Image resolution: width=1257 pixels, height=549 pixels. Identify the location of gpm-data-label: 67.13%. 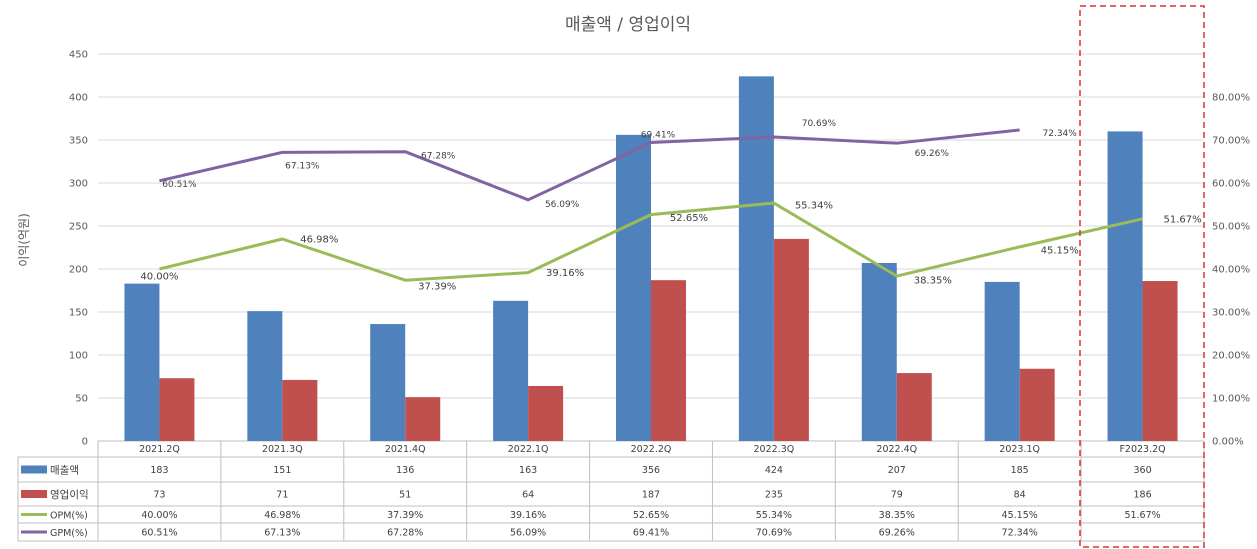
(302, 166).